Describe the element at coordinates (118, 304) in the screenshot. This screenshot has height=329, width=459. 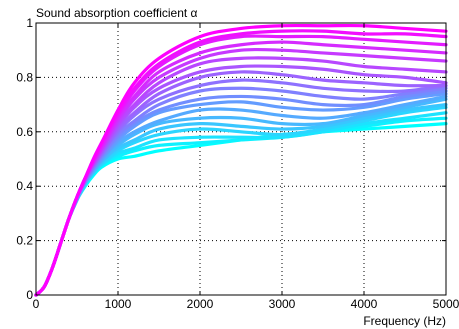
I see `x-tick-label: 1000` at that location.